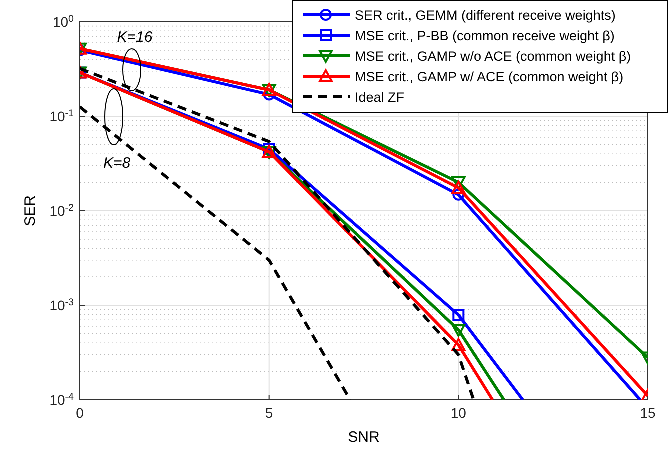  What do you see at coordinates (648, 413) in the screenshot?
I see `x-tick-label: 15` at bounding box center [648, 413].